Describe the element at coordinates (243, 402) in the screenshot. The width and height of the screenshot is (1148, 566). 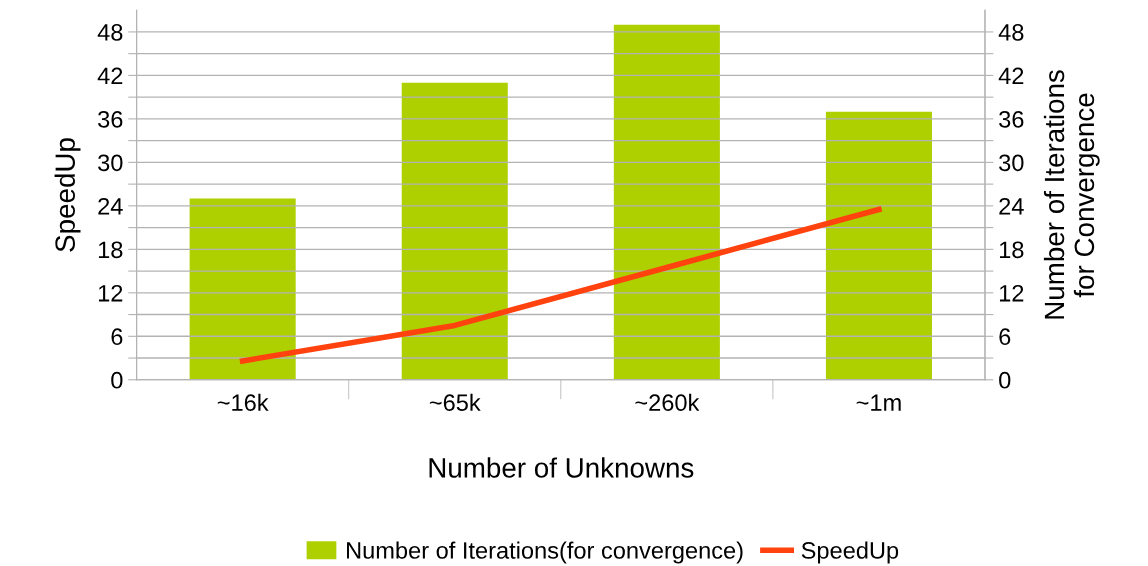
I see `x-tick-label: ~16k` at that location.